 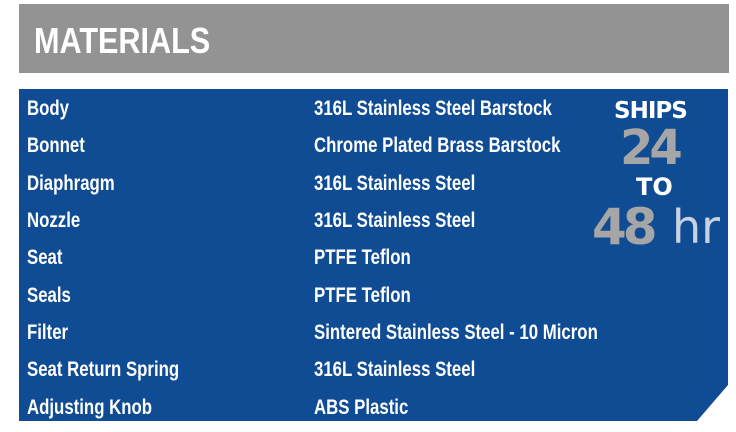 What do you see at coordinates (696, 227) in the screenshot?
I see `badge-unit-text: hr` at bounding box center [696, 227].